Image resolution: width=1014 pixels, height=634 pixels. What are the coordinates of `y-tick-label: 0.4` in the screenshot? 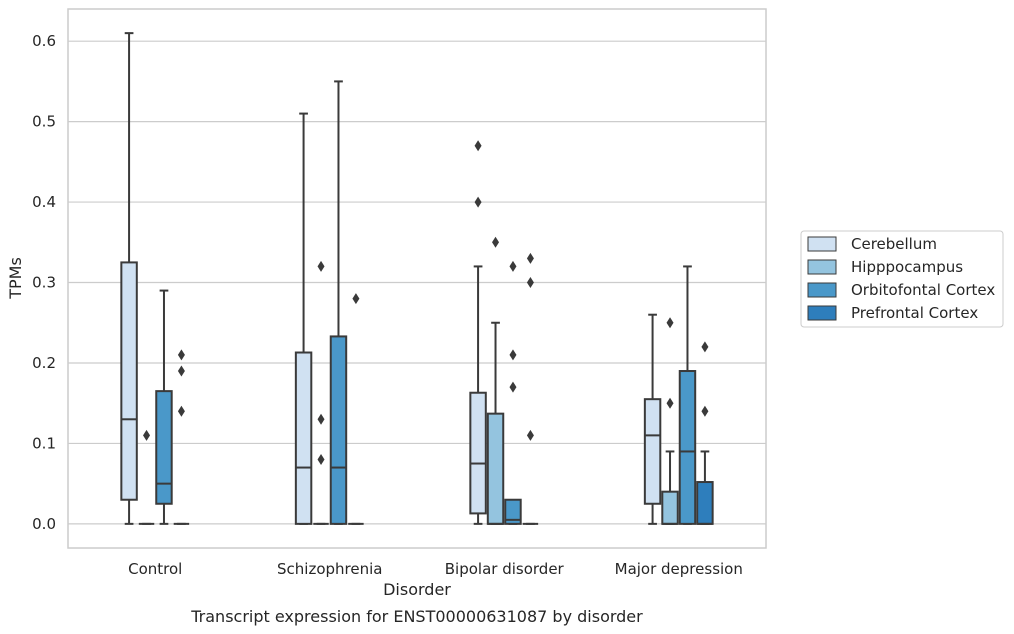 It's located at (44, 202).